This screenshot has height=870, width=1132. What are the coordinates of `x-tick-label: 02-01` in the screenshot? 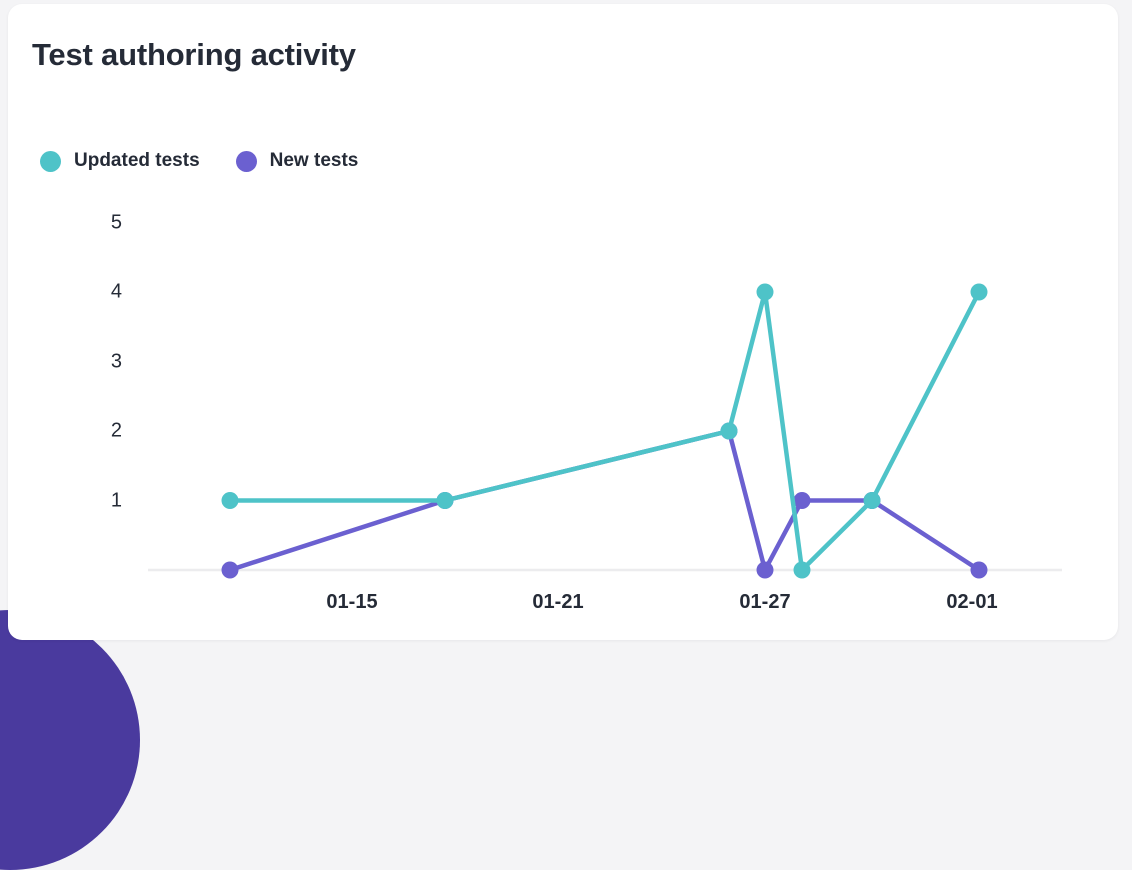 It's located at (972, 602).